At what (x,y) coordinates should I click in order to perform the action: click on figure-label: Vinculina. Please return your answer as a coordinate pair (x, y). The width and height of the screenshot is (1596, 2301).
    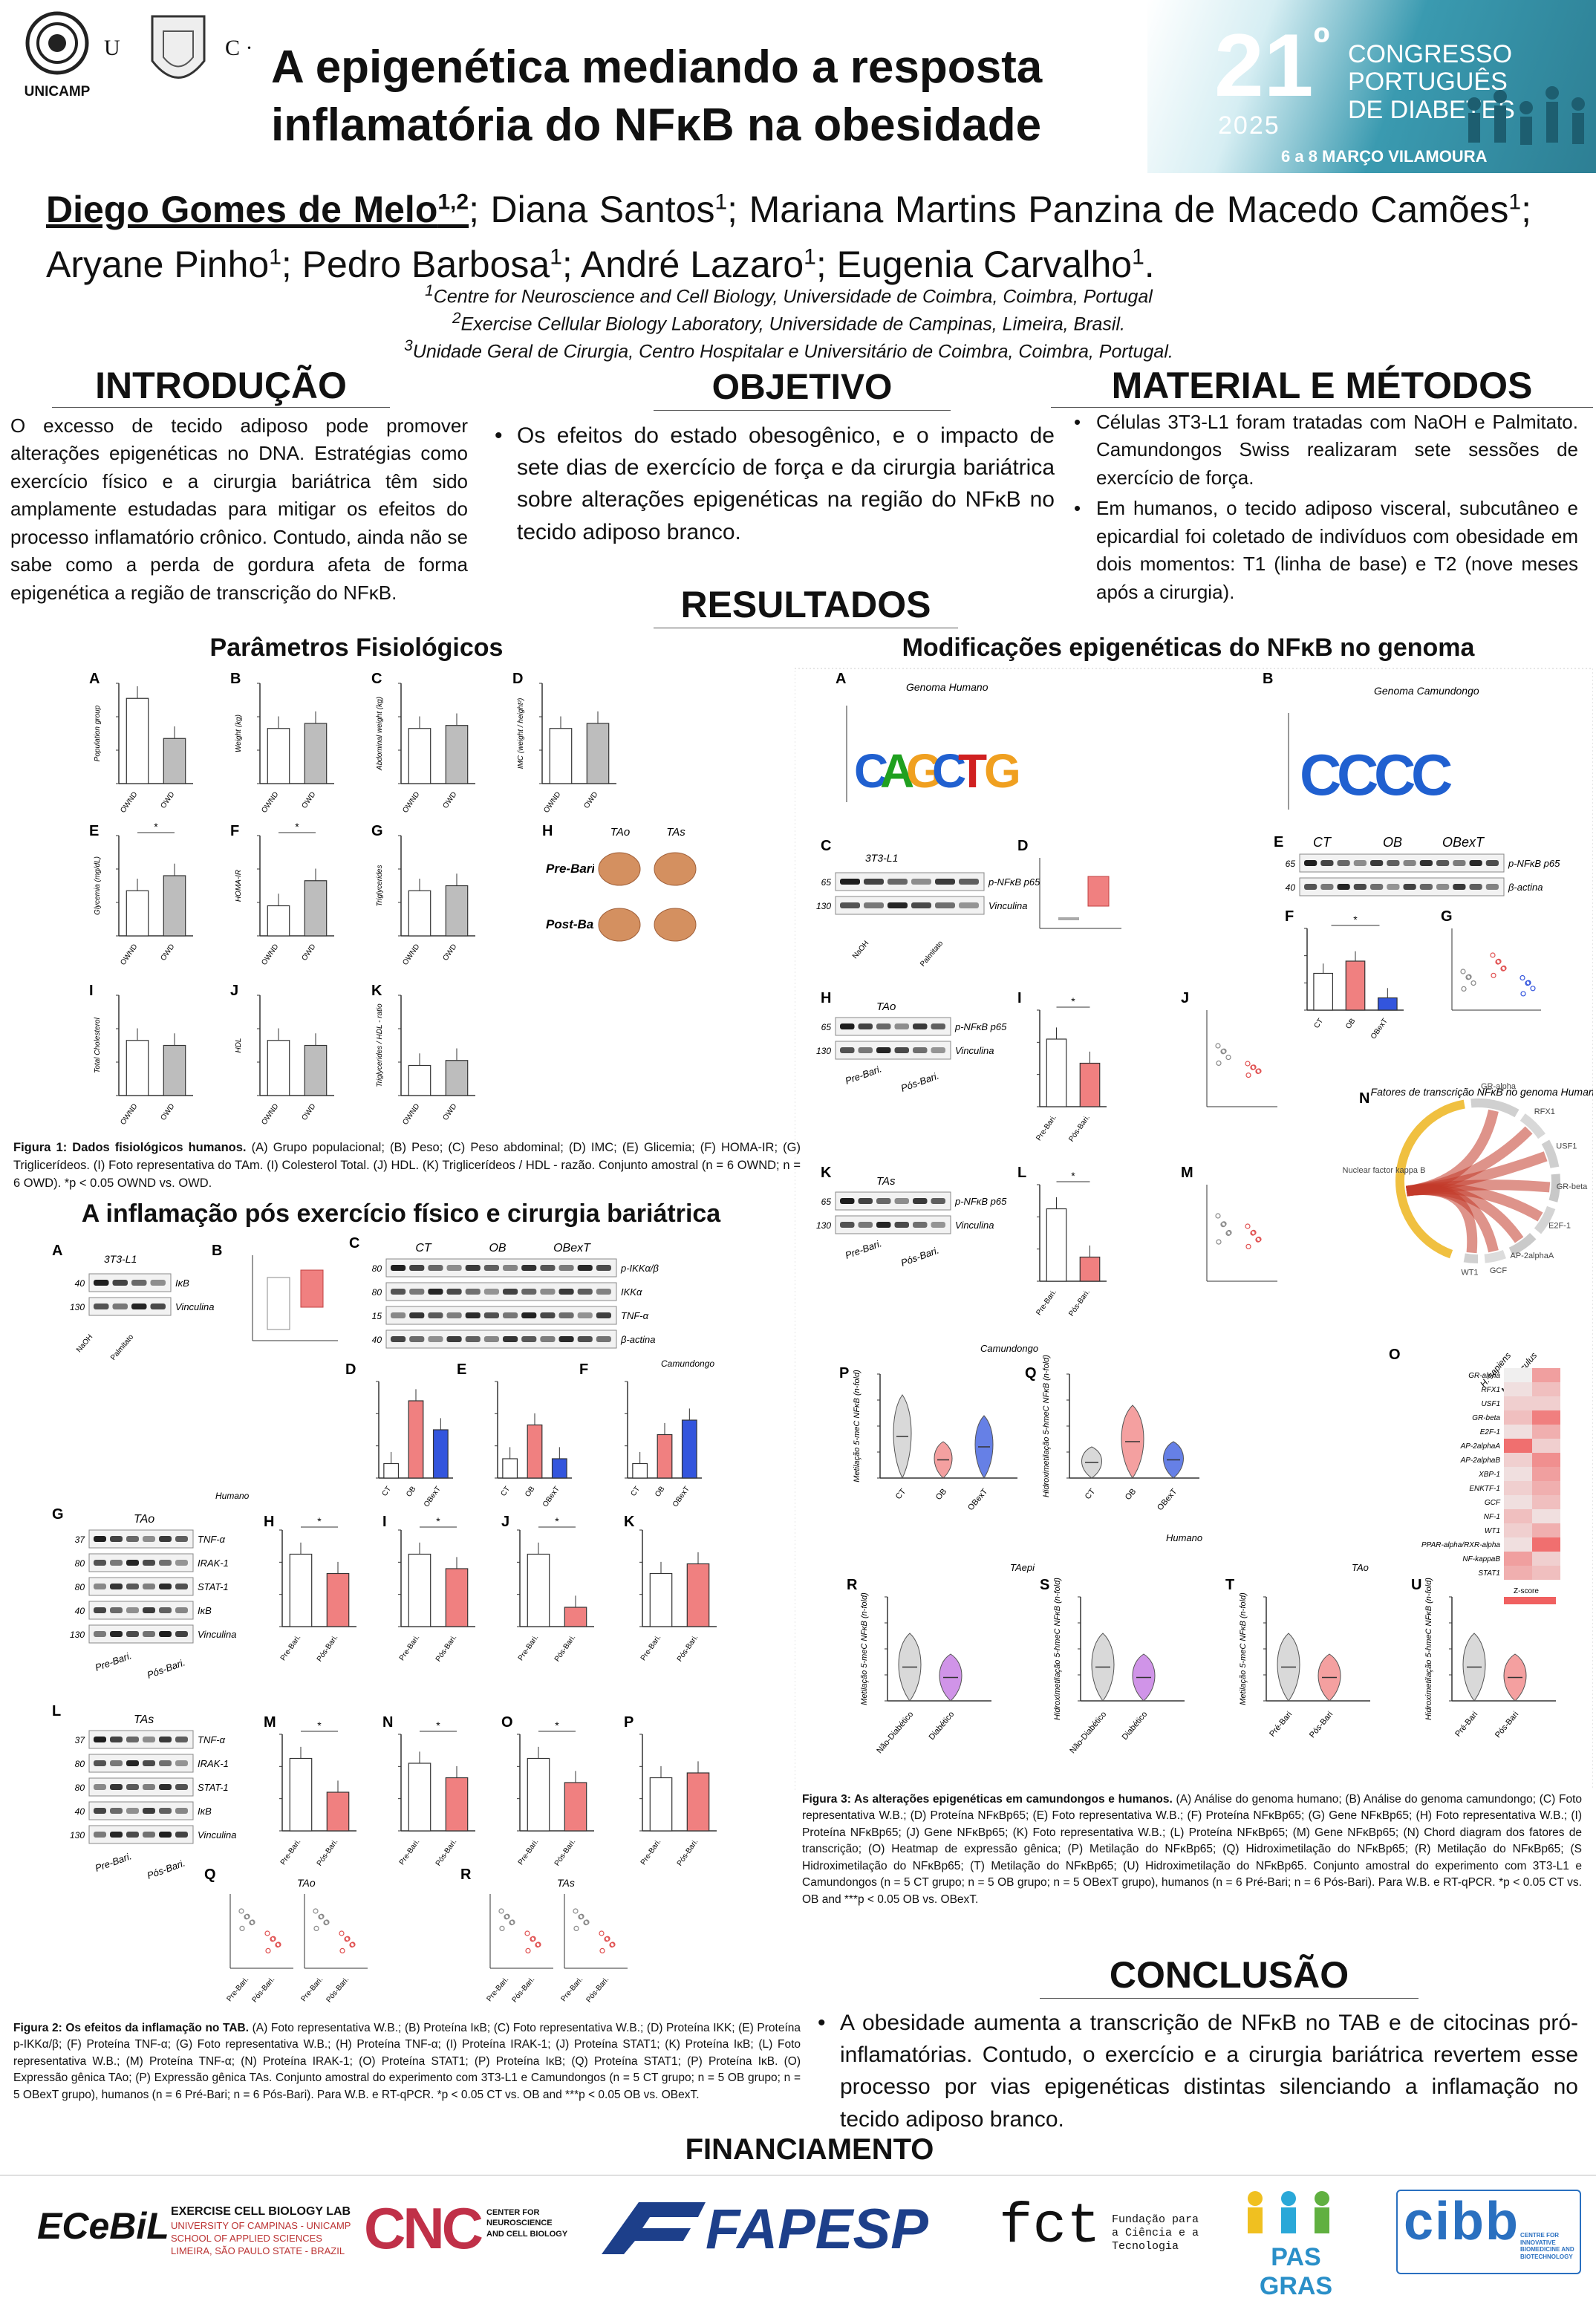
    Looking at the image, I should click on (974, 1051).